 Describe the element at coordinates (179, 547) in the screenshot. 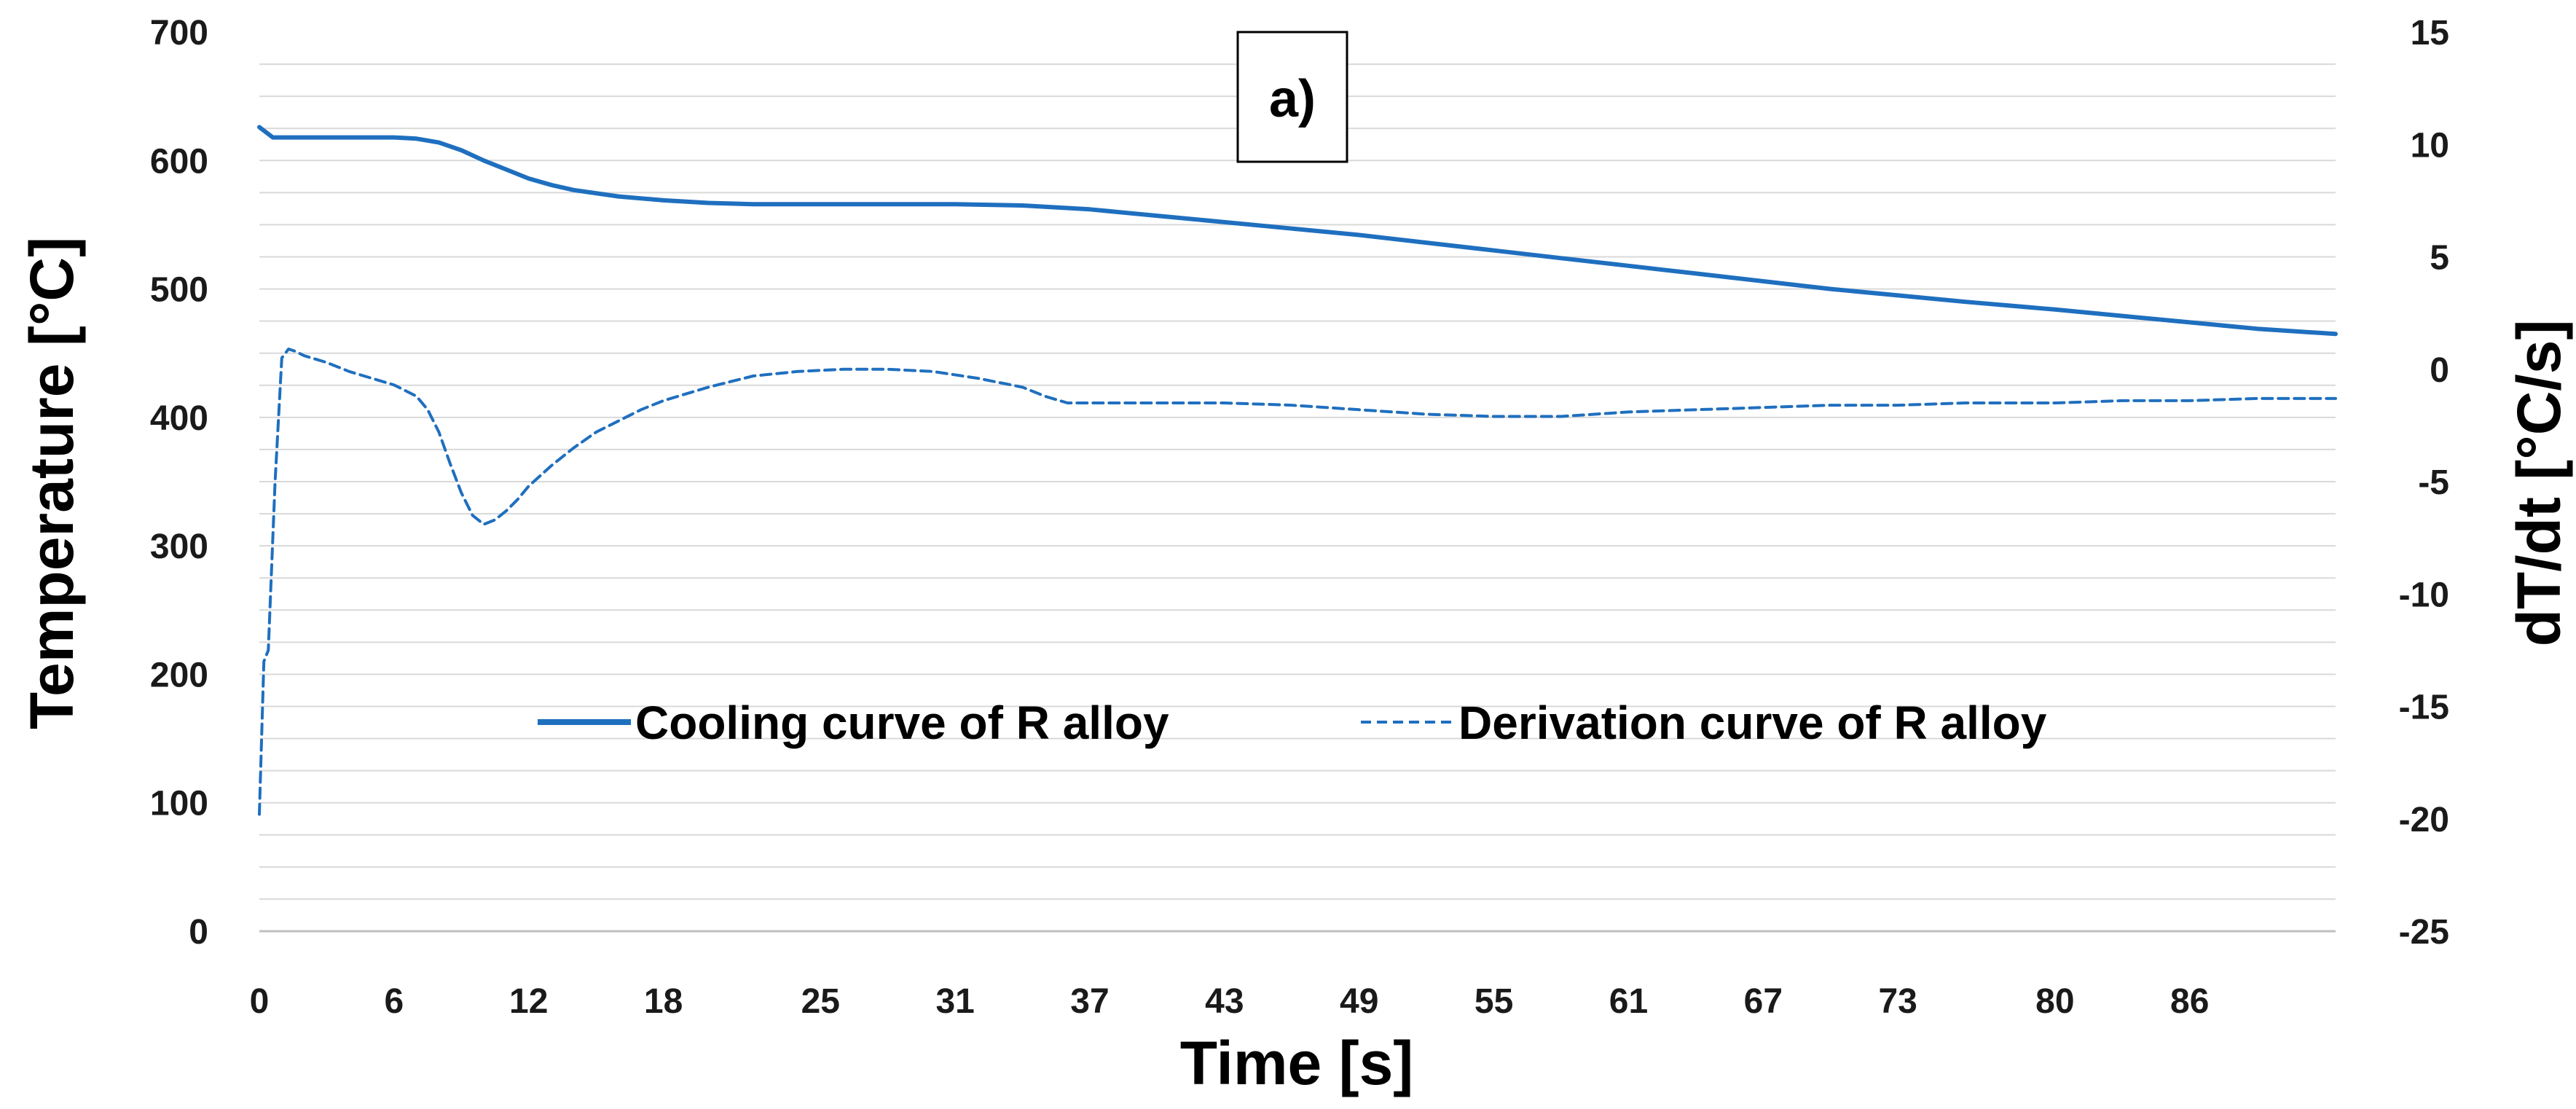

I see `y-tick-label: 300` at that location.